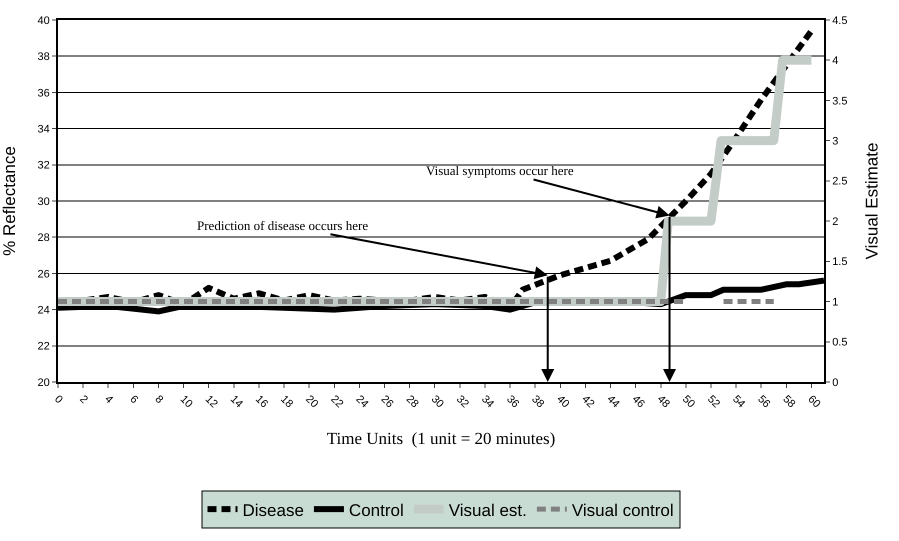 This screenshot has width=899, height=541. Describe the element at coordinates (441, 438) in the screenshot. I see `x-axis-title: Time Units (1 unit = 20 minutes)` at that location.